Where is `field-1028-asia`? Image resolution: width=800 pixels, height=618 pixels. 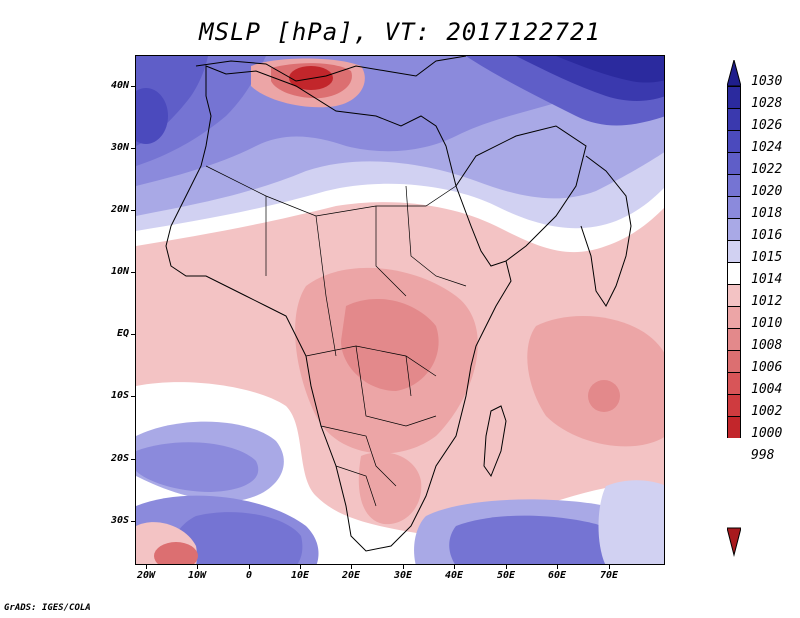
field-1028-asia is located at coordinates (610, 69).